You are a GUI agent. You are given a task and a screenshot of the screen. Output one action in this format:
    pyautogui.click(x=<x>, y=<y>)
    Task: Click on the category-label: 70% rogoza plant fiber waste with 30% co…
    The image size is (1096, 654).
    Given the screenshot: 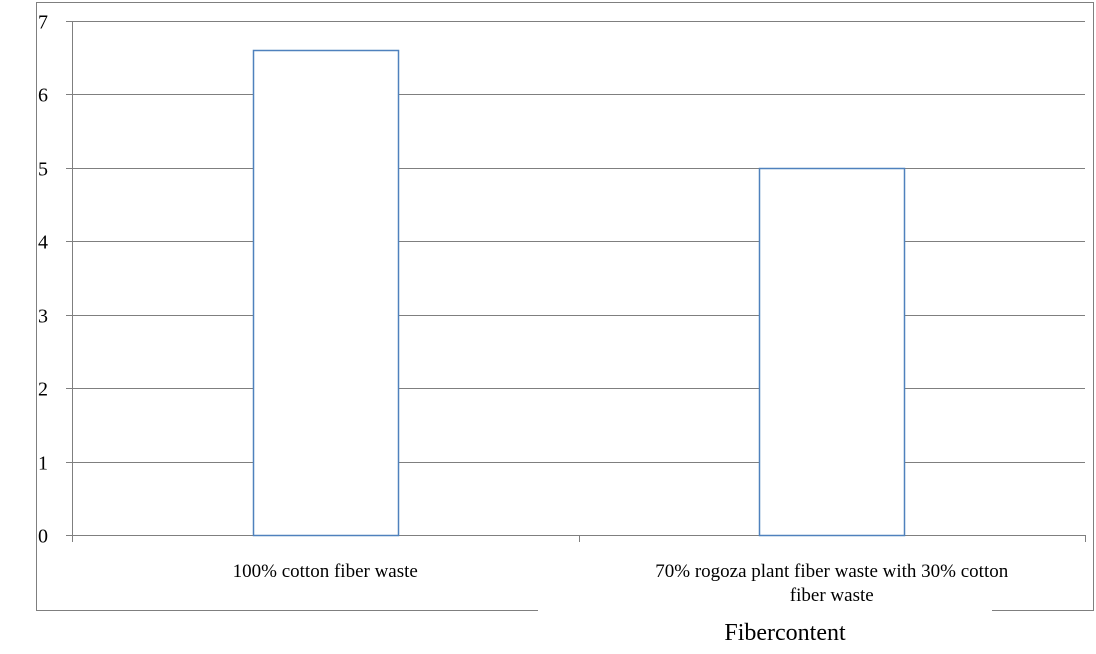 What is the action you would take?
    pyautogui.click(x=831, y=583)
    